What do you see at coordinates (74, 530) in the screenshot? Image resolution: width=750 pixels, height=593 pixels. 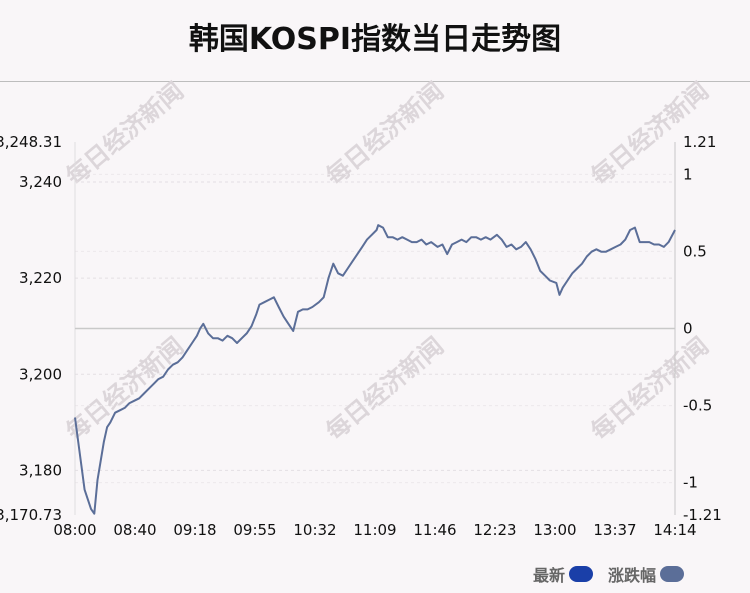 I see `x-tick-0: 08:00` at bounding box center [74, 530].